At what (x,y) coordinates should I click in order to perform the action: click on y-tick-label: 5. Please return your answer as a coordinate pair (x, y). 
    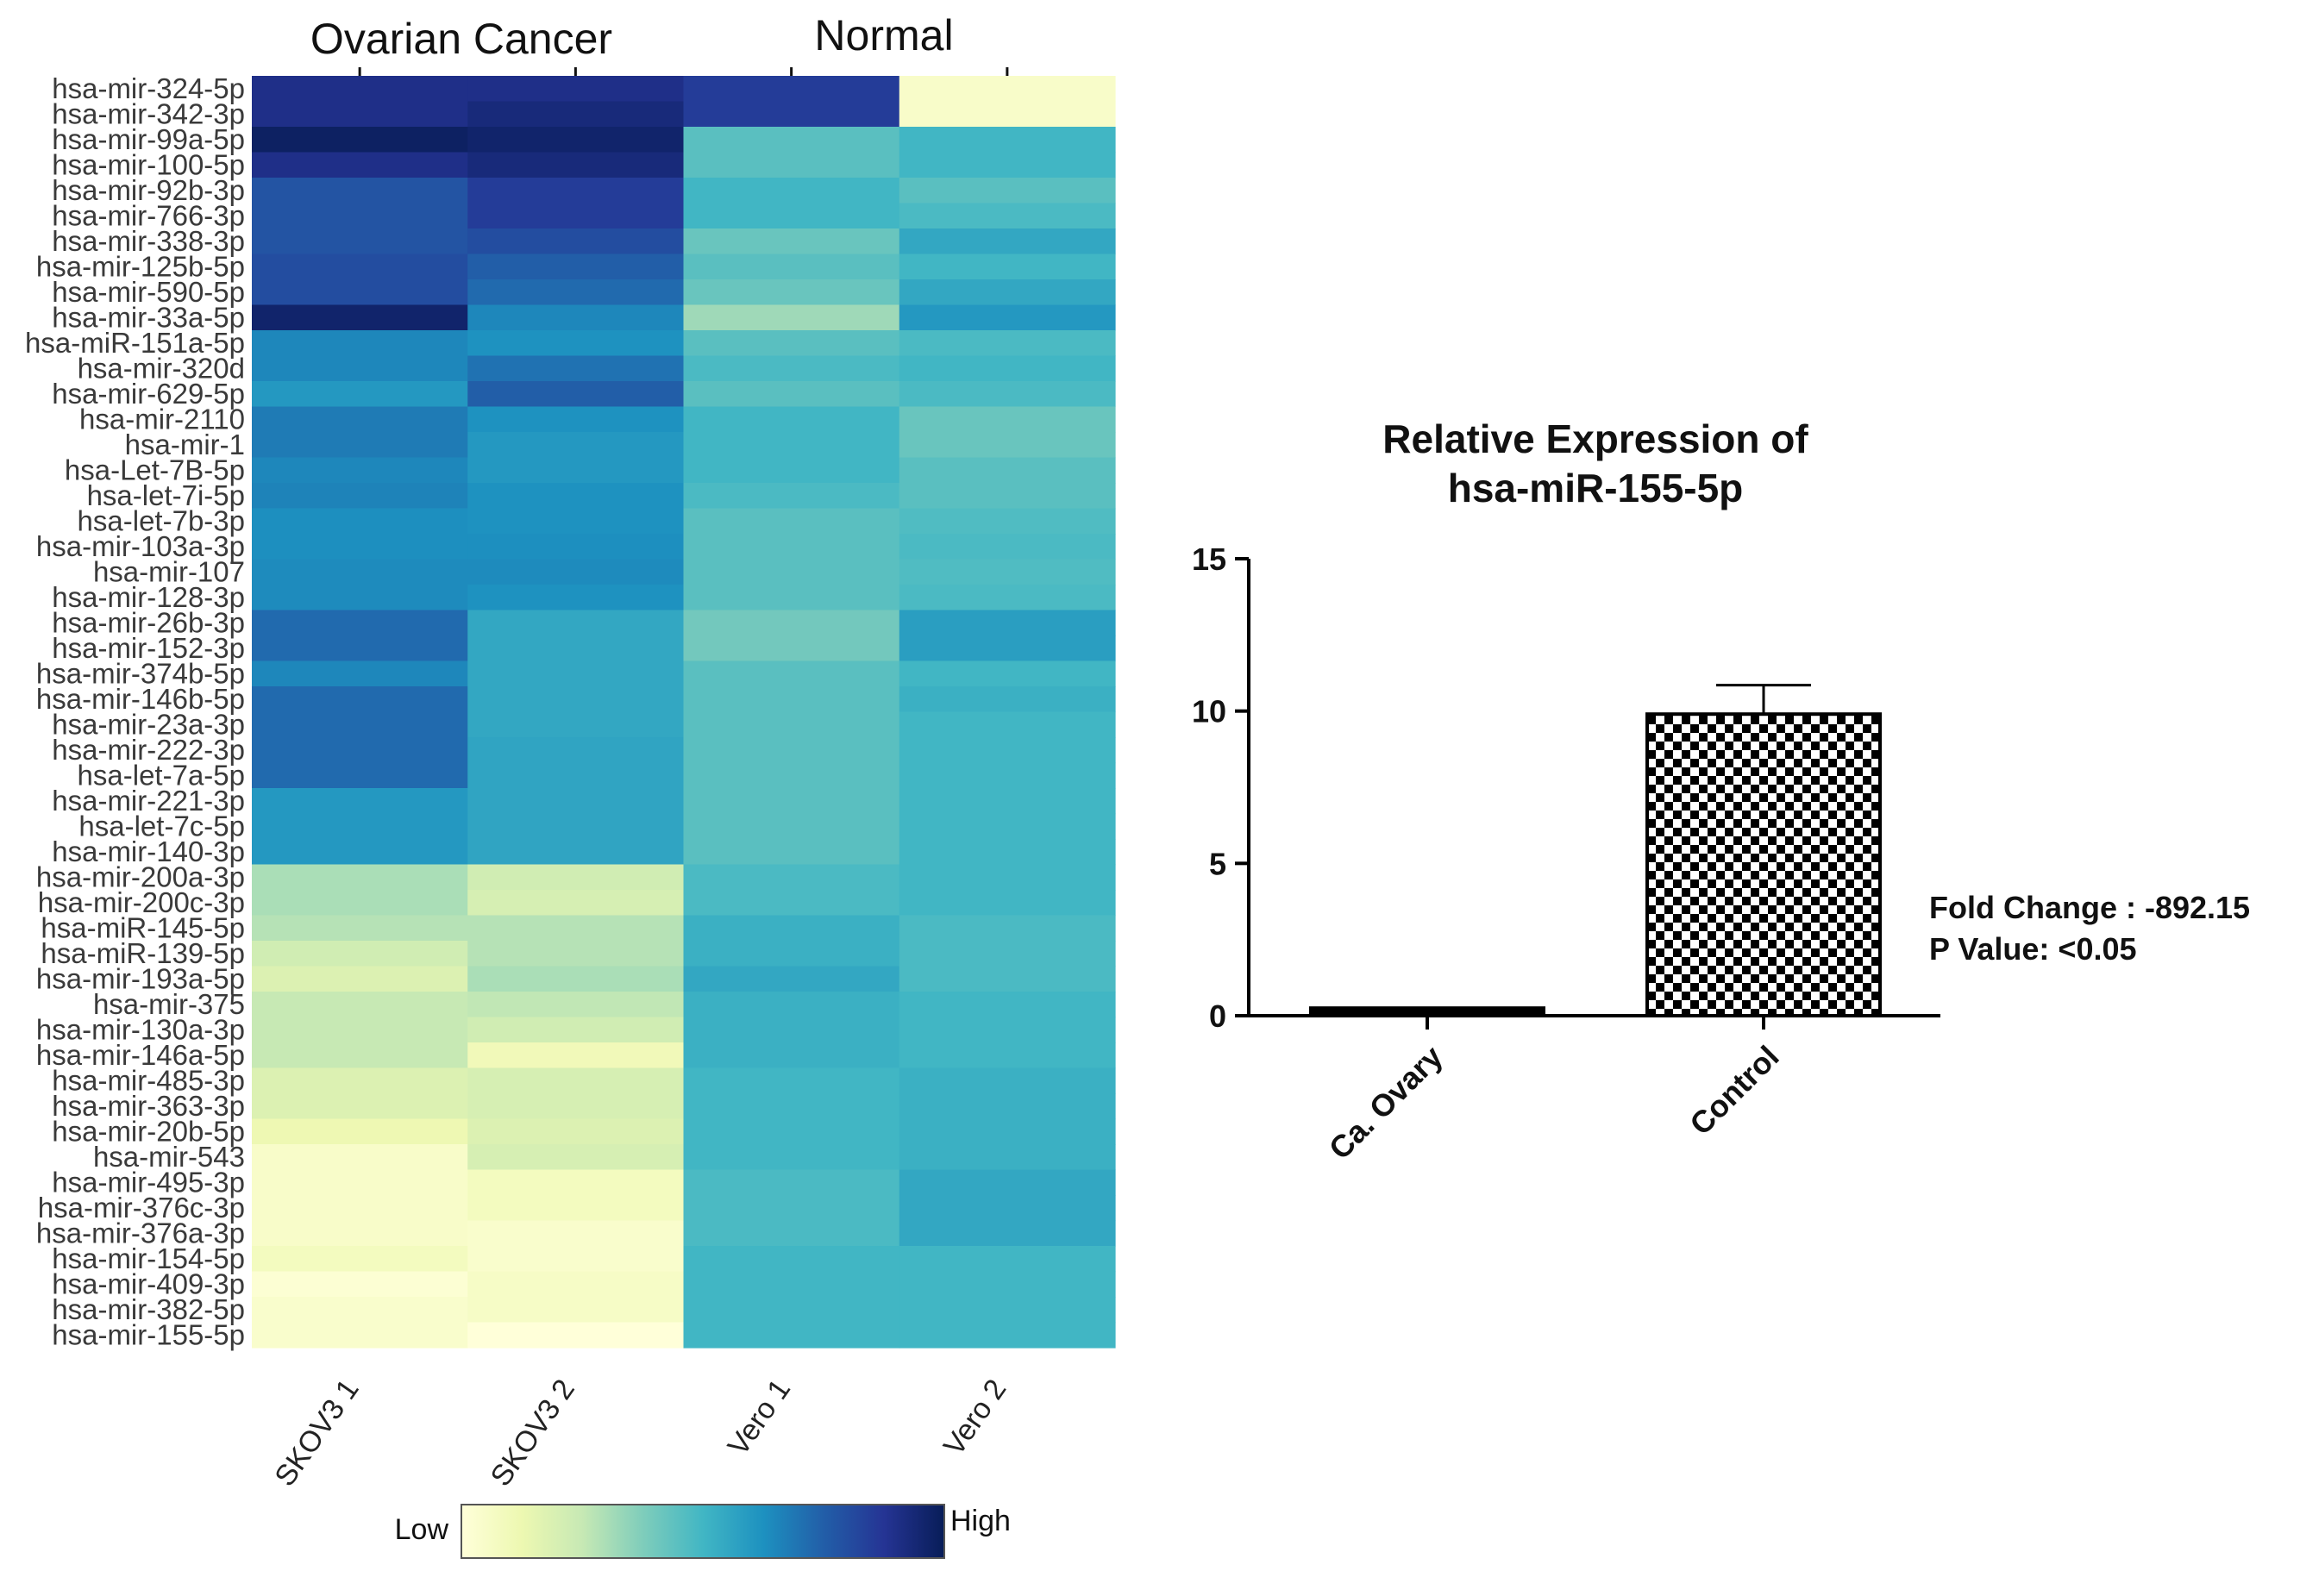
    Looking at the image, I should click on (1217, 863).